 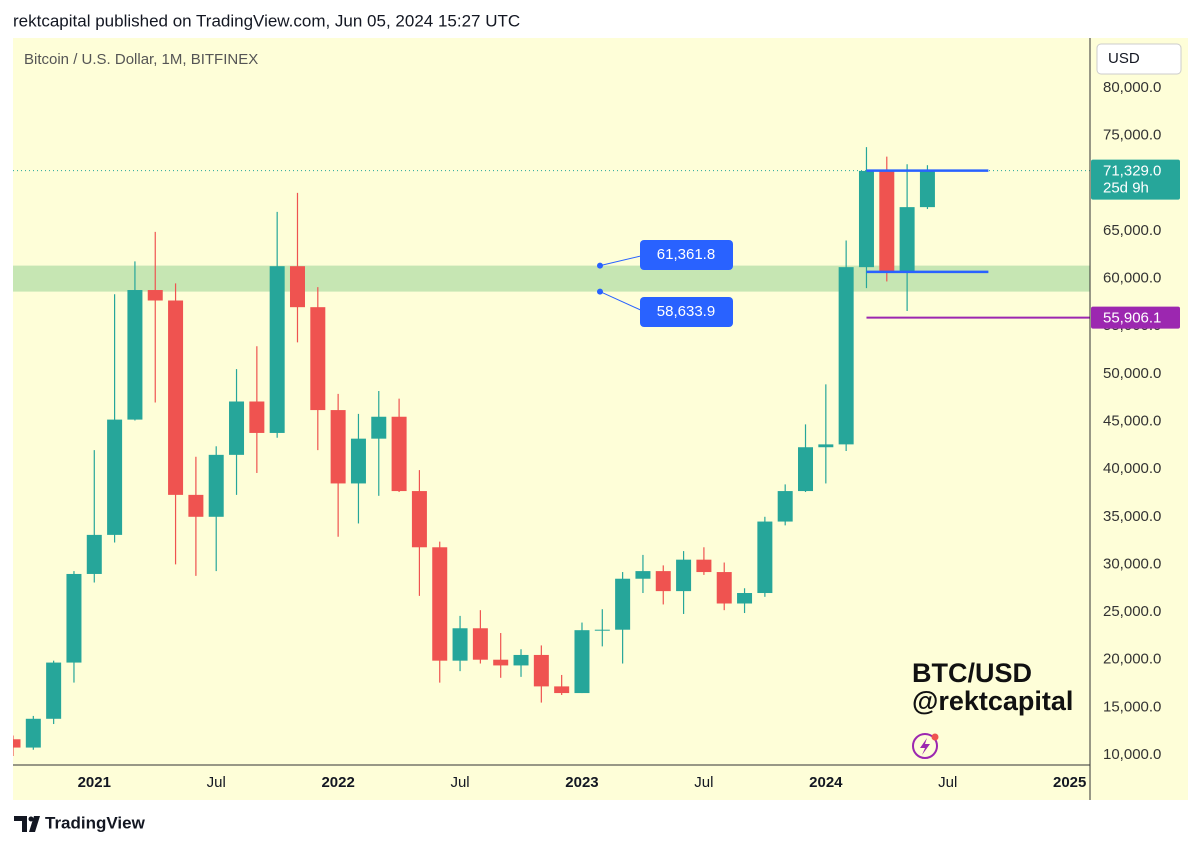 What do you see at coordinates (992, 701) in the screenshot?
I see `watermark-line: @rektcapital` at bounding box center [992, 701].